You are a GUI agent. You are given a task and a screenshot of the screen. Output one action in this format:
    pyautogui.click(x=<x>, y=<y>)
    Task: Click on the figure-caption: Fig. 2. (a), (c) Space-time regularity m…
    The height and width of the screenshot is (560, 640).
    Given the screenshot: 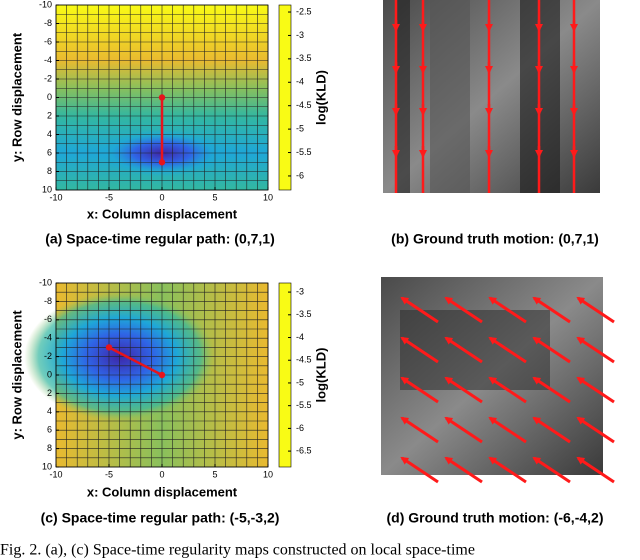 What is the action you would take?
    pyautogui.click(x=237, y=550)
    